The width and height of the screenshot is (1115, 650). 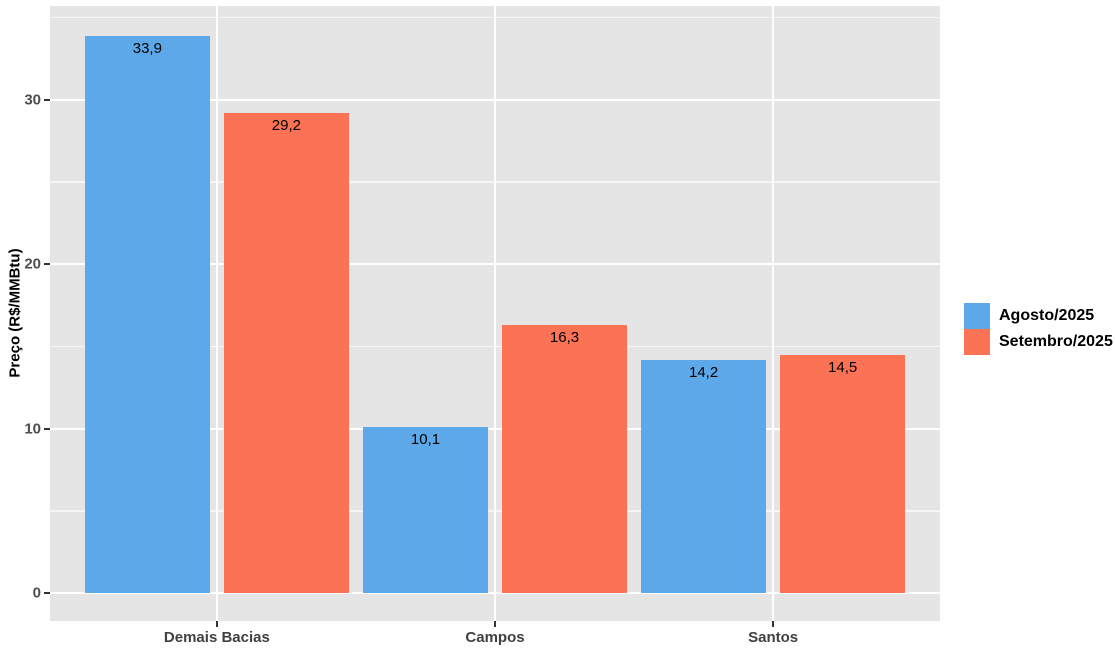 I want to click on bar-setembro-2025-demais-bacias, so click(x=286, y=353).